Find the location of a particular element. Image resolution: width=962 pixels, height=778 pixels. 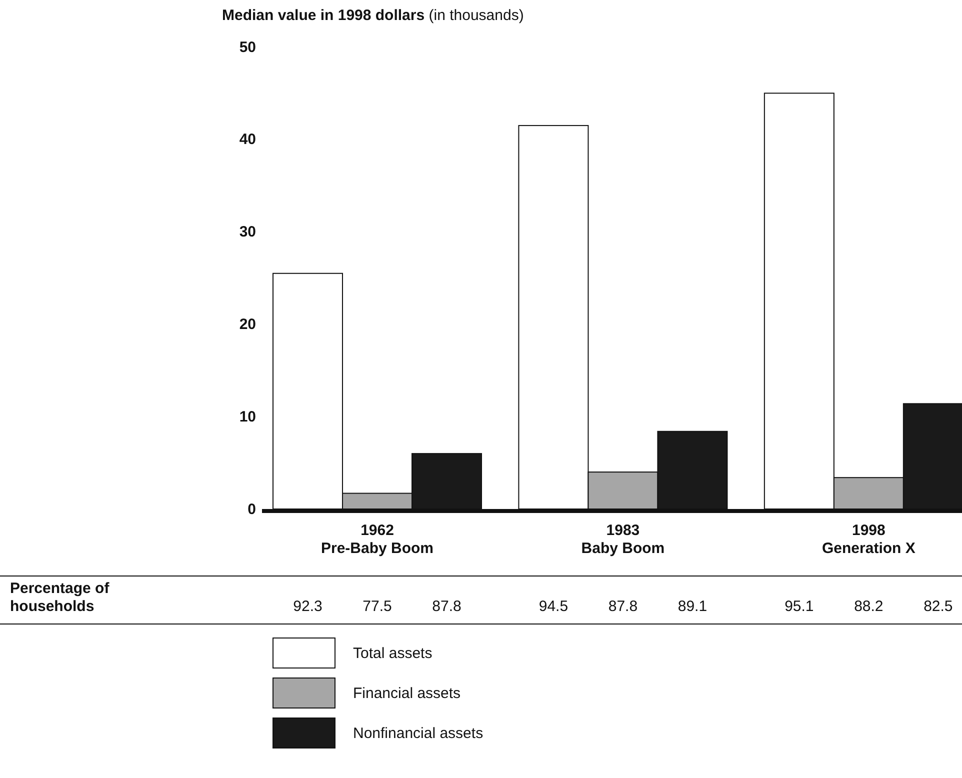

y-tick-label: 10 is located at coordinates (247, 417).